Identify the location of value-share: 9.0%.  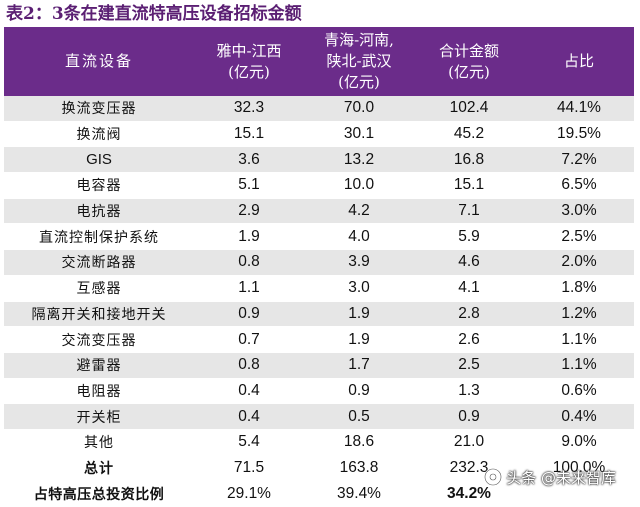
(579, 442).